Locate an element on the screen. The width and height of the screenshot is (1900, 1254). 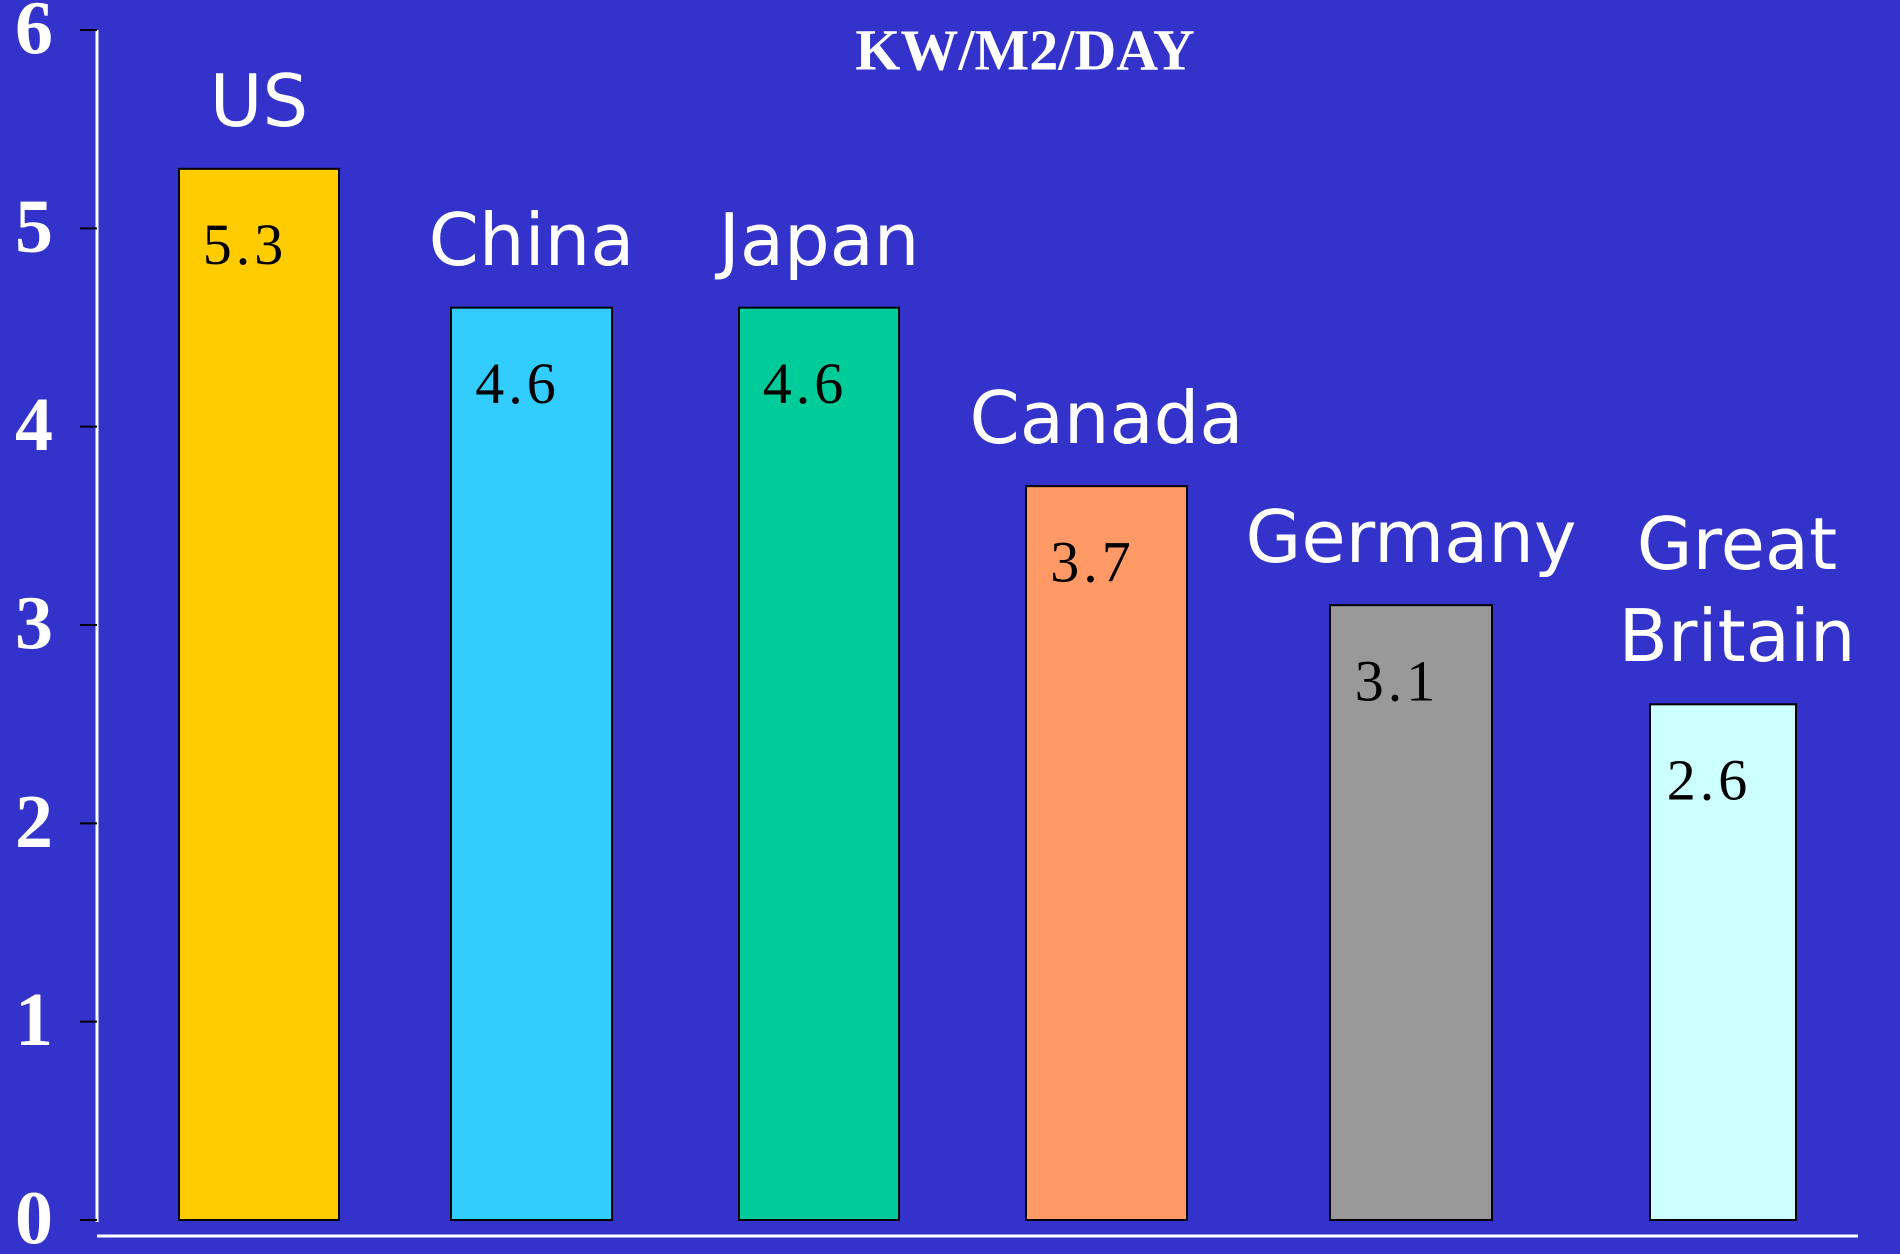
category-label: US is located at coordinates (259, 100).